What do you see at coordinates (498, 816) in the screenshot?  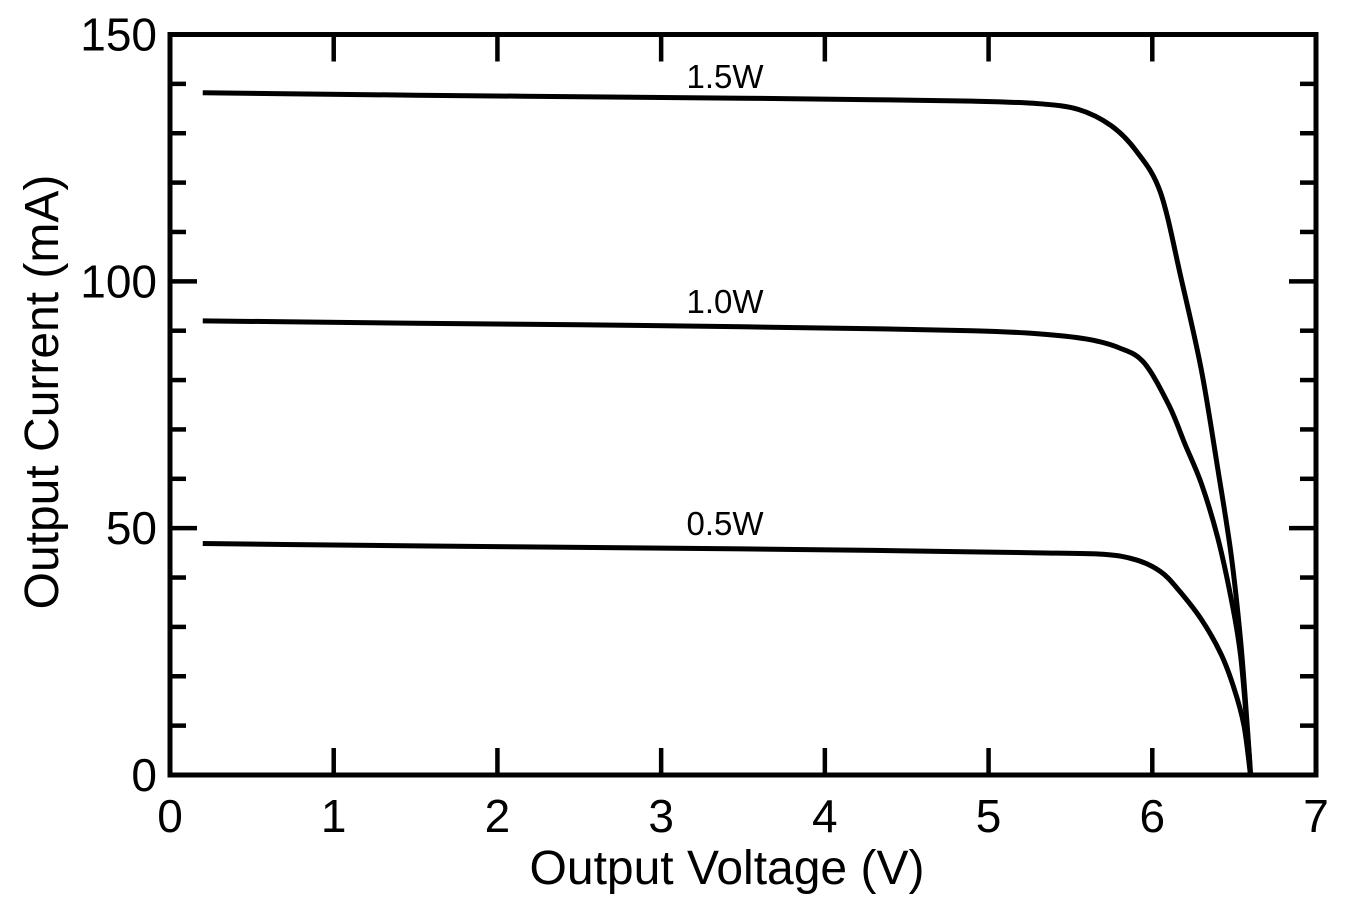 I see `x-tick-label: 2` at bounding box center [498, 816].